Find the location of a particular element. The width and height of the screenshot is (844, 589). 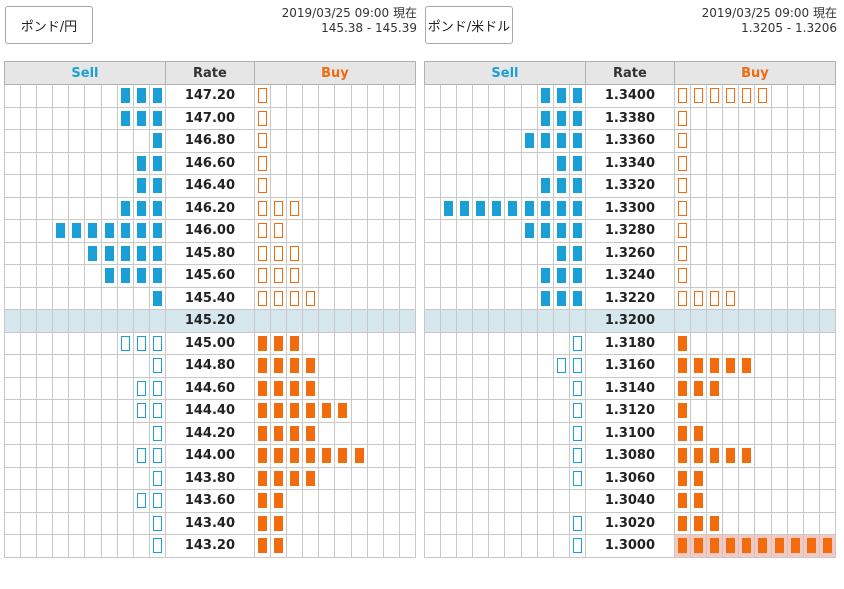

pair-button-gbpjpy: ポンド/円 is located at coordinates (49, 25).